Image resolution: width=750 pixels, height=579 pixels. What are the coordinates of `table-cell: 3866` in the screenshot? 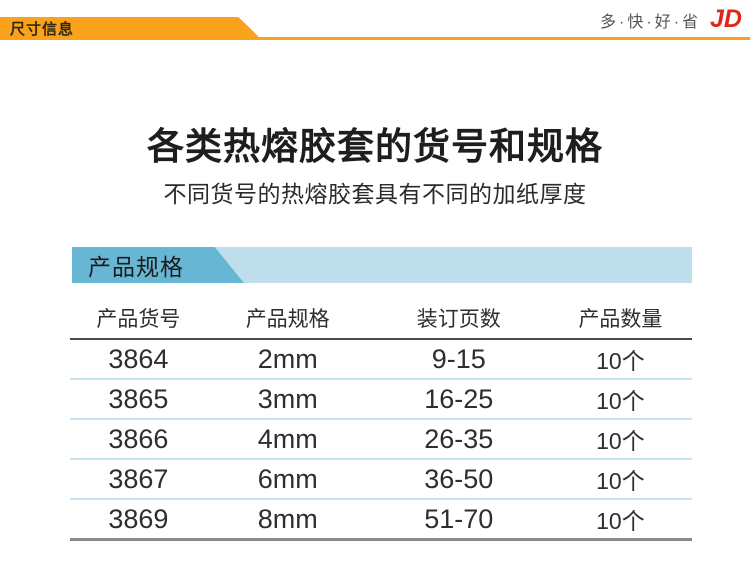 It's located at (138, 438).